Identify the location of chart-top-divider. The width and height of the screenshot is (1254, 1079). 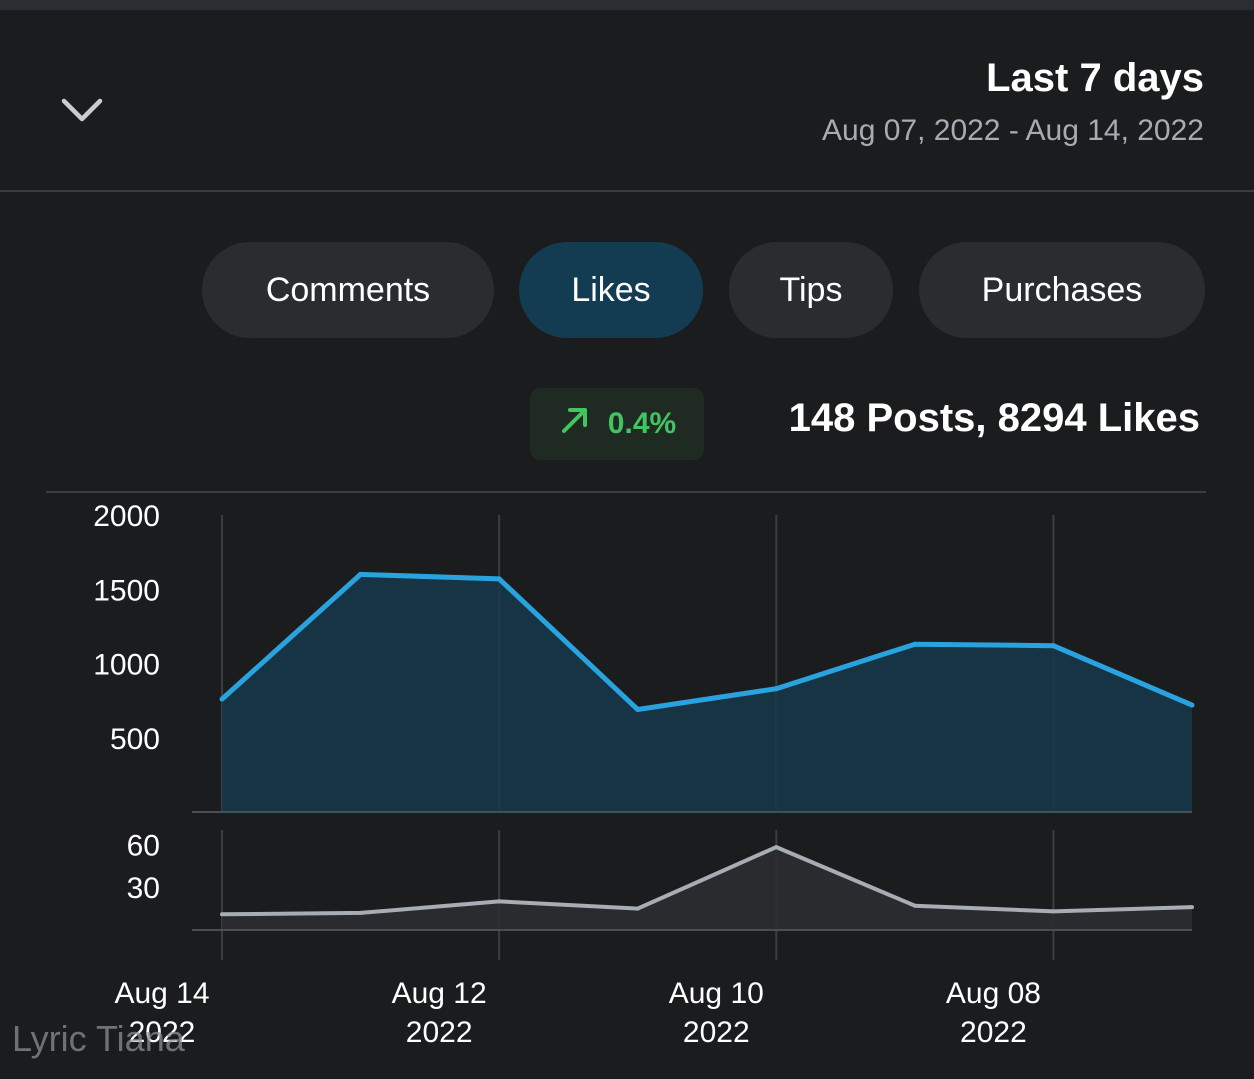
(626, 492).